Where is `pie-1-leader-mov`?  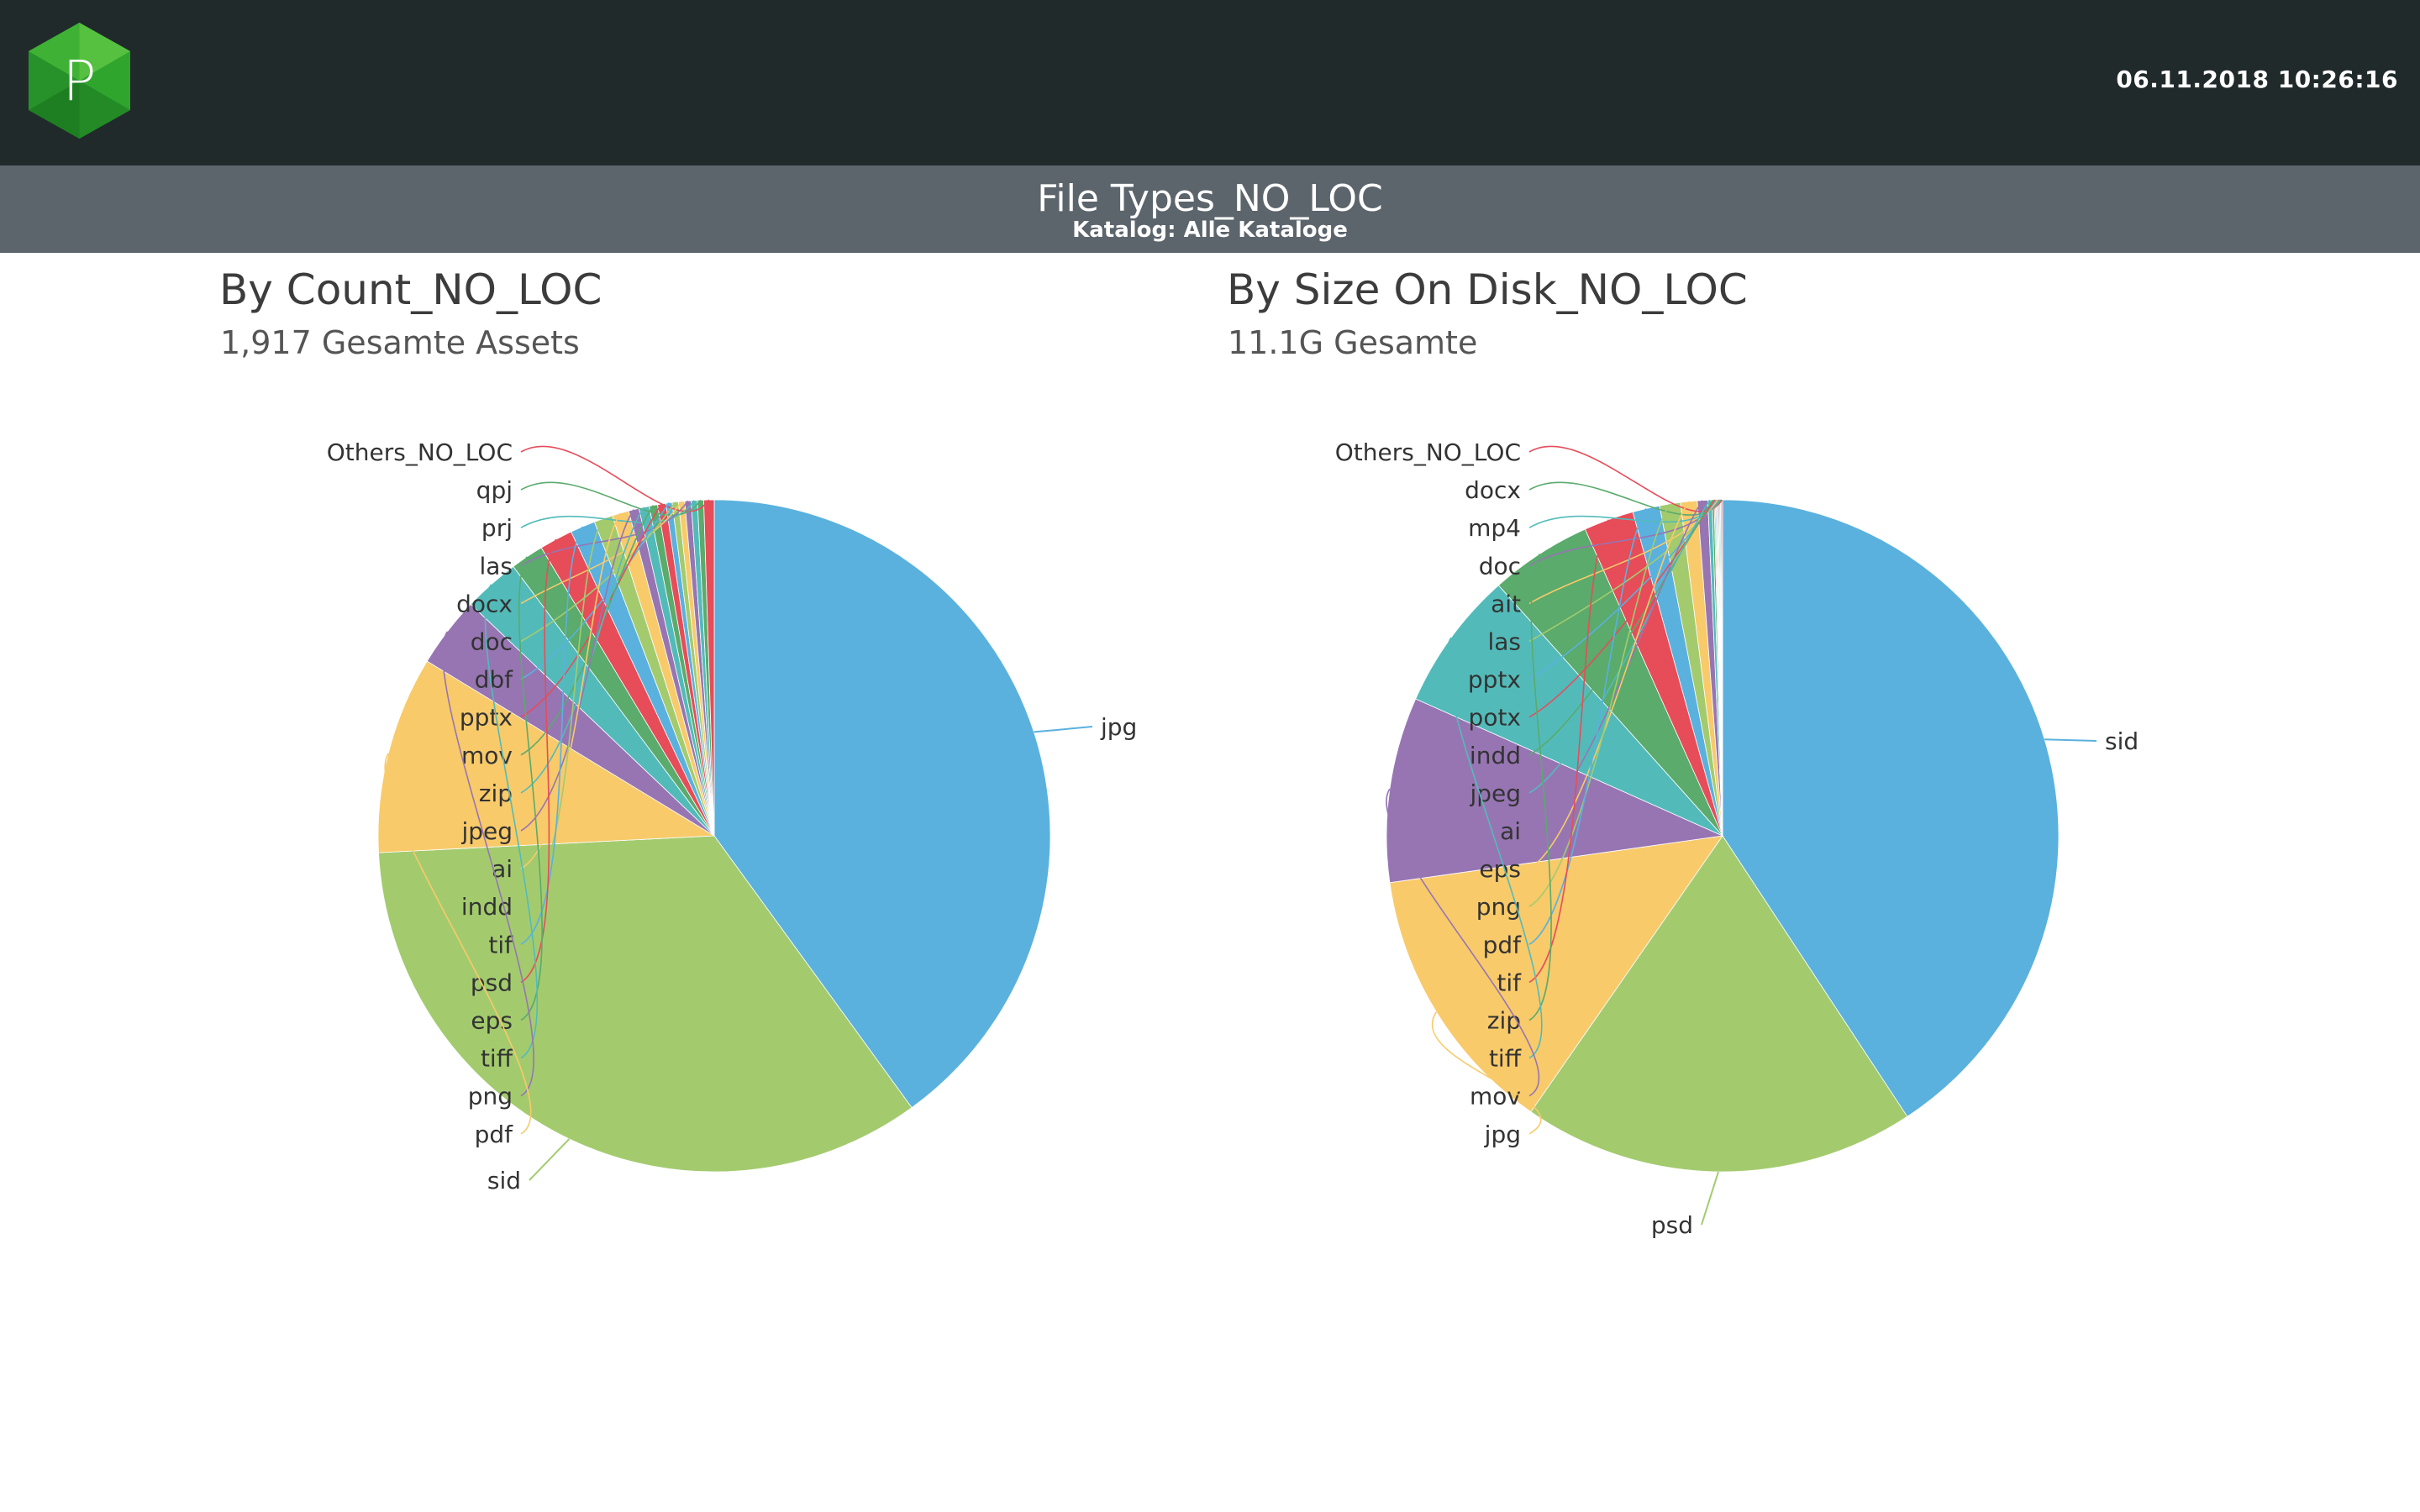 pie-1-leader-mov is located at coordinates (1463, 942).